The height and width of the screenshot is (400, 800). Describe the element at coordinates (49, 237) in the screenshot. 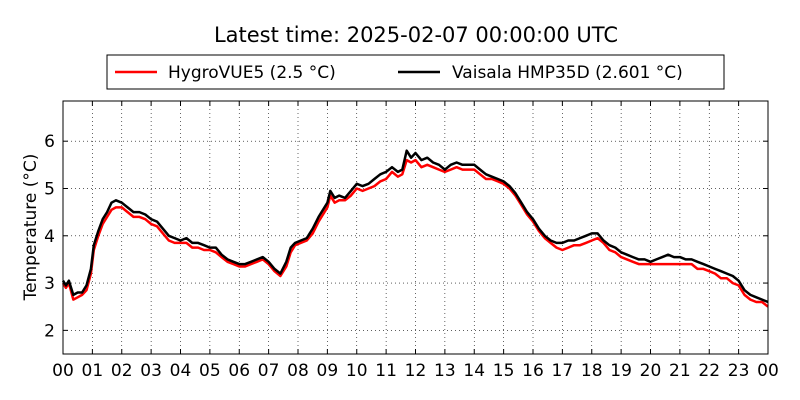

I see `y-tick-label: 4` at that location.